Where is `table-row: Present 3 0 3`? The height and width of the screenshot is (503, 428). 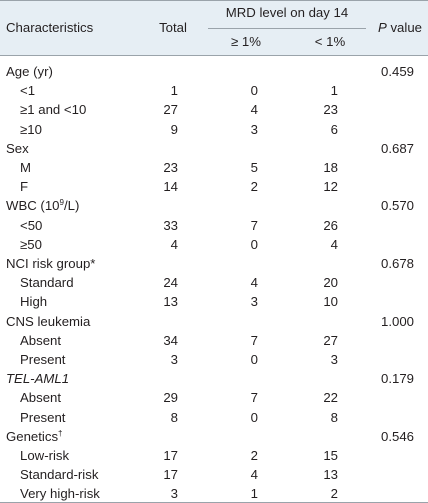
table-row: Present 3 0 3 is located at coordinates (214, 359).